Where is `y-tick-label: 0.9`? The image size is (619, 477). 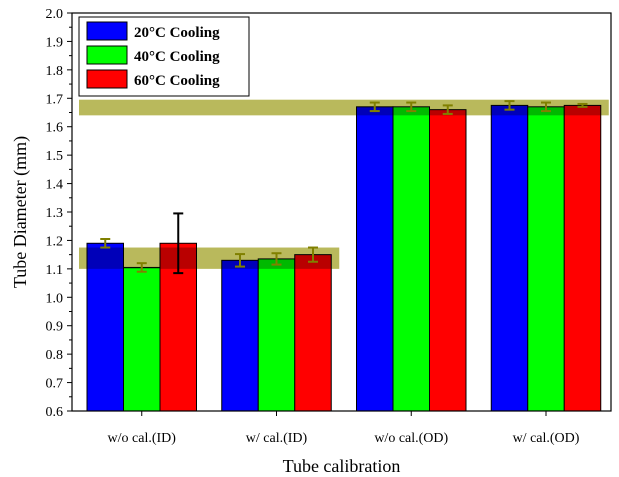
y-tick-label: 0.9 is located at coordinates (55, 327).